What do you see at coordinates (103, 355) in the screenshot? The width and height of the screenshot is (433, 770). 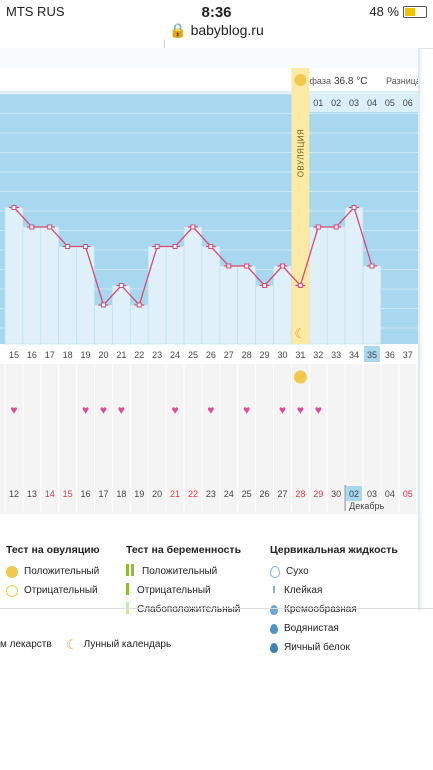 I see `cycle-day-number: 20` at bounding box center [103, 355].